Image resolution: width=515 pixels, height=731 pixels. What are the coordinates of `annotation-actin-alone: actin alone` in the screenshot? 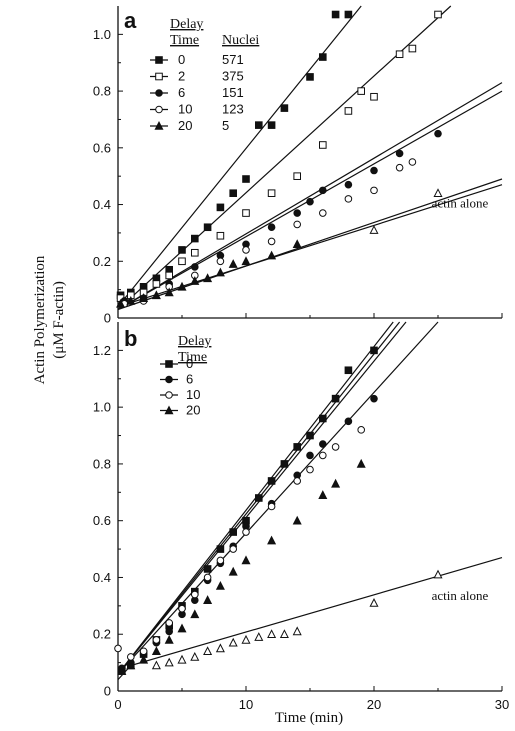 It's located at (460, 202).